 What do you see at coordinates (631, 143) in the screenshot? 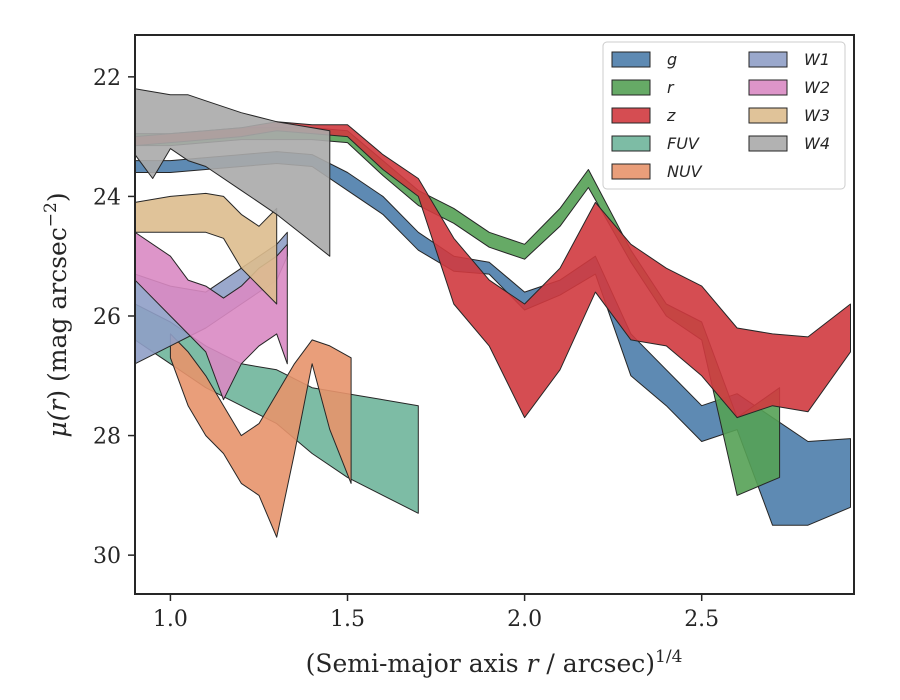
I see `legend-swatch-fuv` at bounding box center [631, 143].